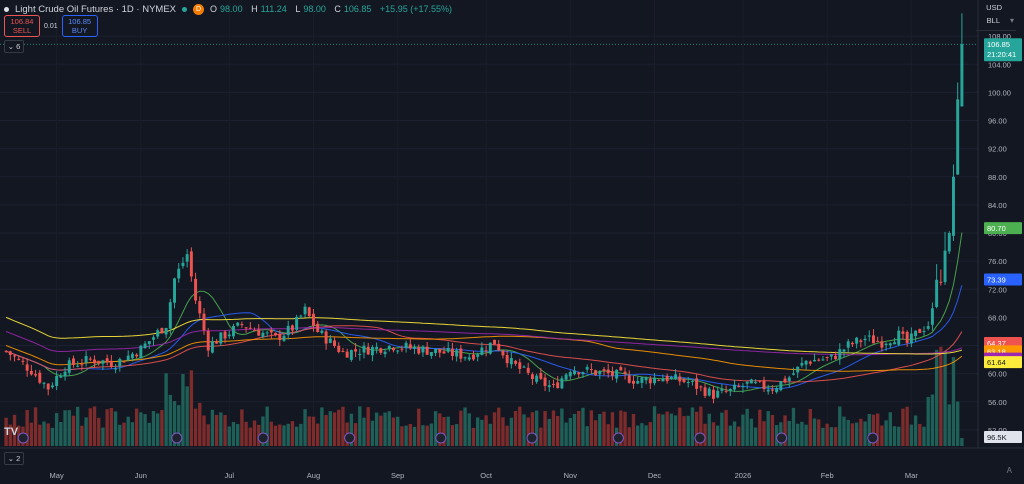 This screenshot has height=484, width=1024. I want to click on indicators-collapse-toggle: ⌄ 6, so click(14, 46).